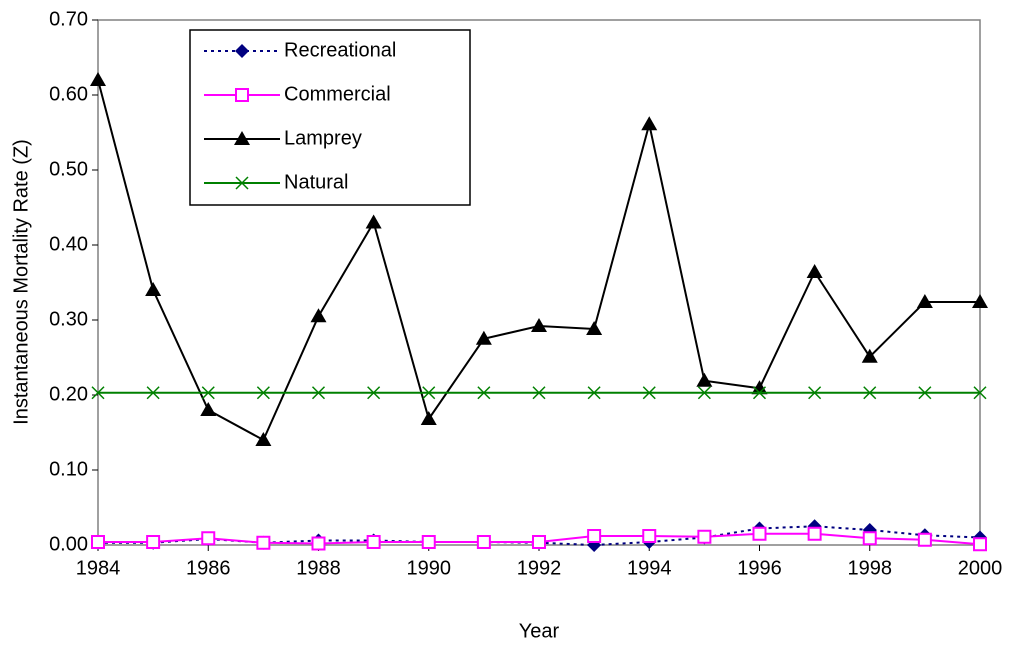 This screenshot has width=1010, height=652. What do you see at coordinates (539, 568) in the screenshot?
I see `x-tick-label: 1992` at bounding box center [539, 568].